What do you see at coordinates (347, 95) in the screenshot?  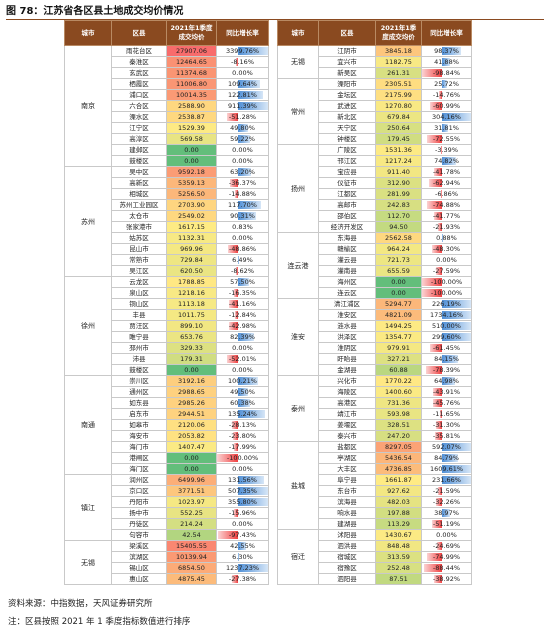 I see `district-cell: 金坛区` at bounding box center [347, 95].